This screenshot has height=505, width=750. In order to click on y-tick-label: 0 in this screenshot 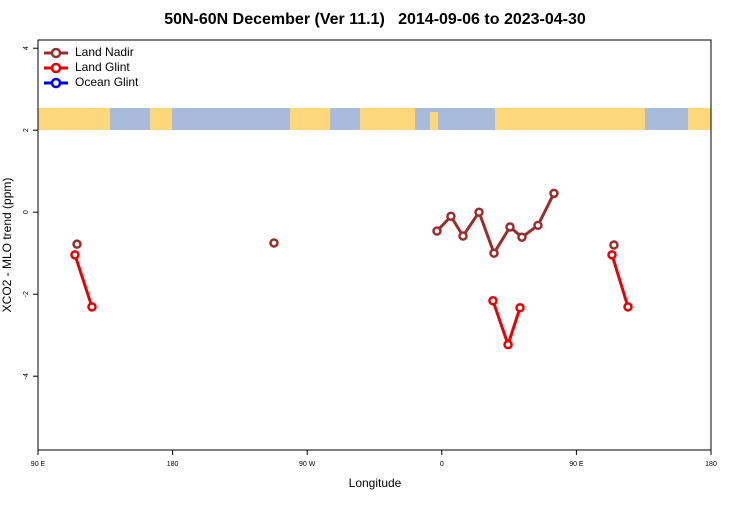, I will do `click(26, 212)`.